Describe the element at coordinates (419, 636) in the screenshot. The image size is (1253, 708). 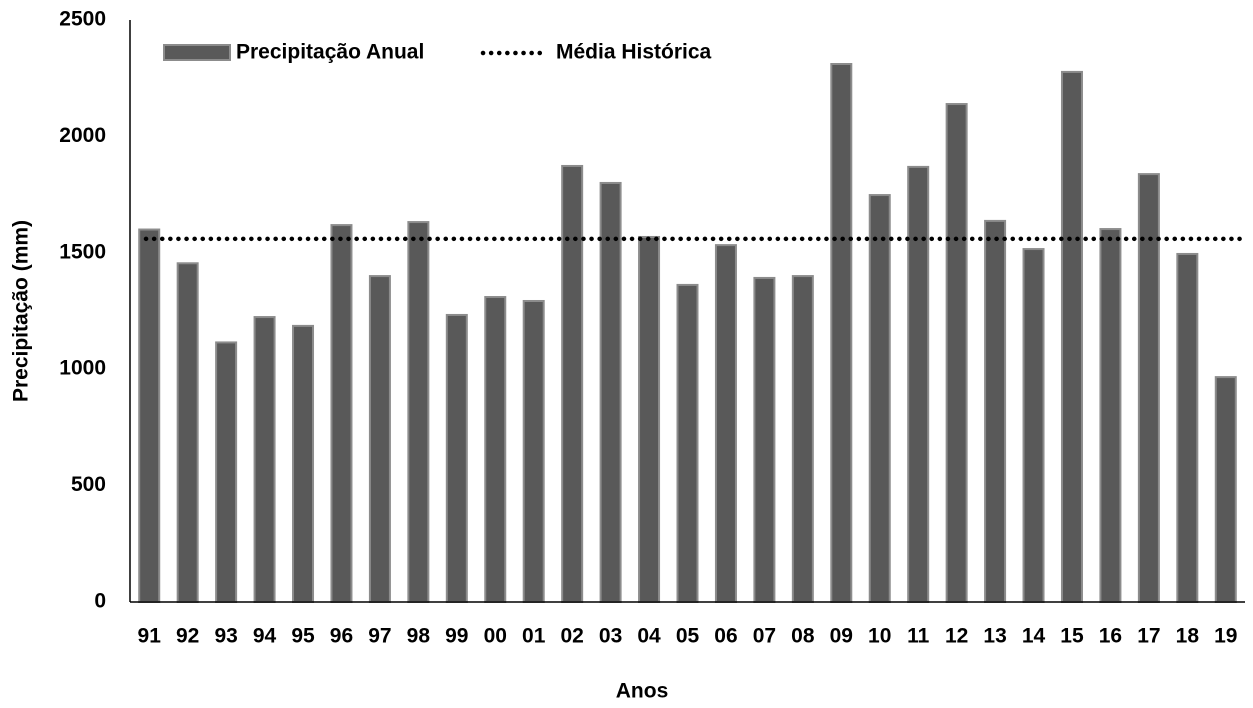
I see `x-tick-label: 98` at that location.